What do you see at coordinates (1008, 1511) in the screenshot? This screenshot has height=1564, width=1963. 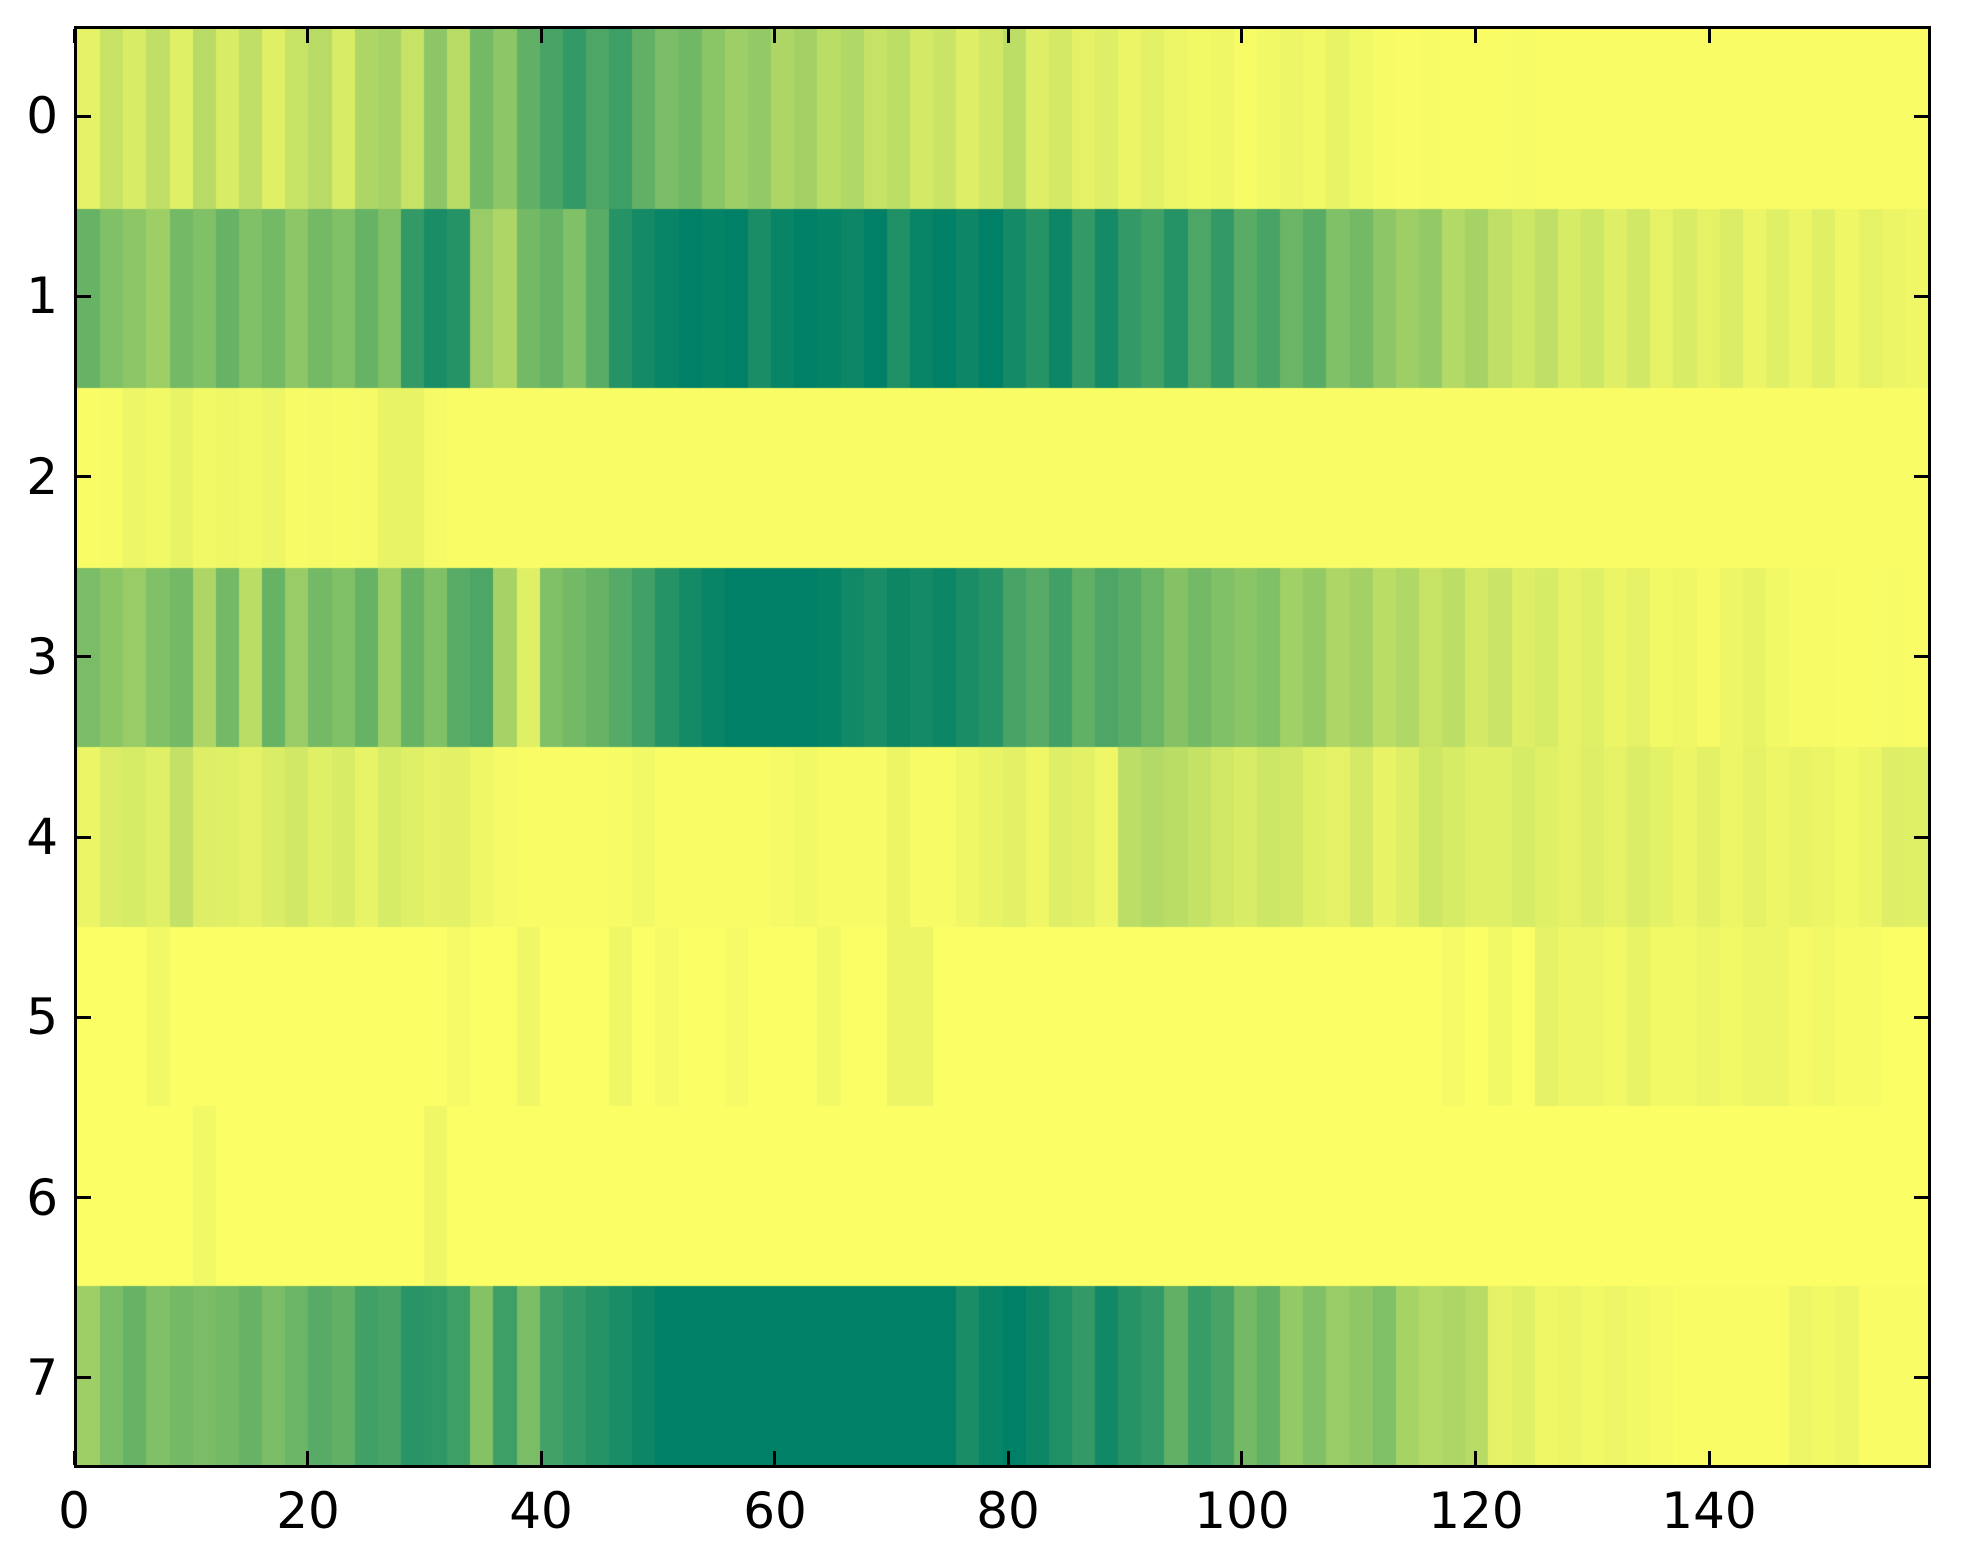 I see `x-tick-label: 80` at bounding box center [1008, 1511].